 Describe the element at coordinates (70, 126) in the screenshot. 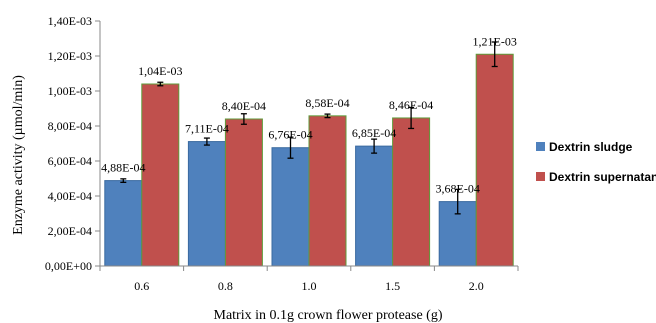

I see `y-tick-label: 8,00E-04` at that location.